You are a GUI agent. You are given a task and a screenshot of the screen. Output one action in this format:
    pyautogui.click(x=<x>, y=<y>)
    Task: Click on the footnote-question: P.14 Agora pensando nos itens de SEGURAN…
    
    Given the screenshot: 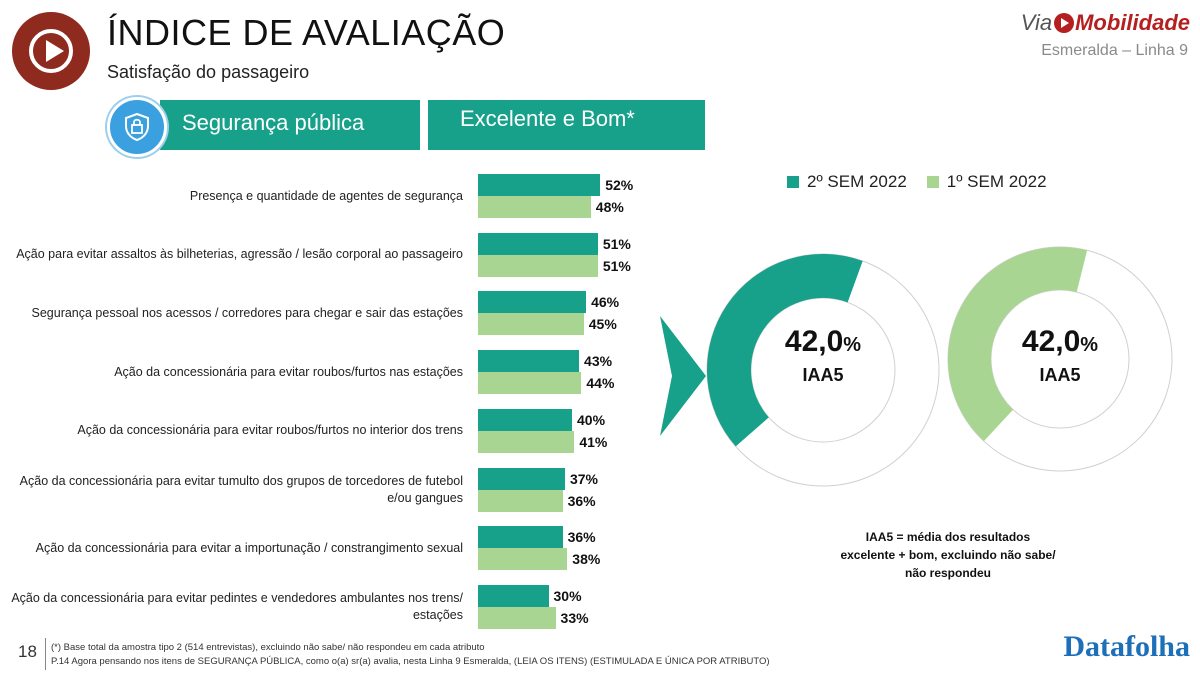 What is the action you would take?
    pyautogui.click(x=410, y=661)
    